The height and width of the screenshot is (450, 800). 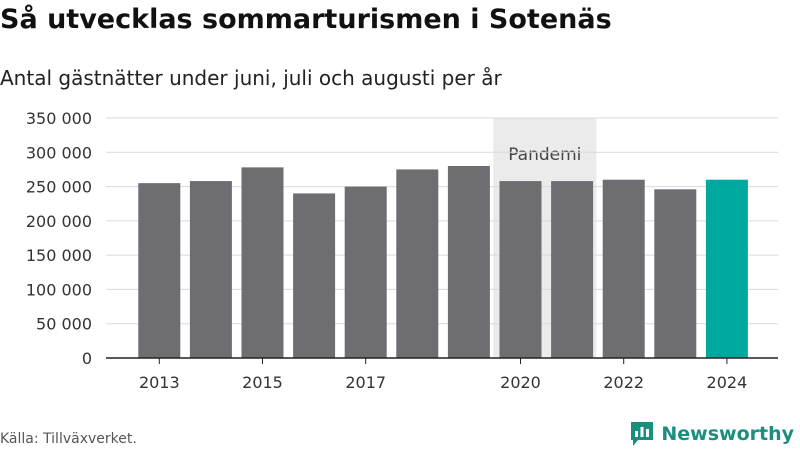 What do you see at coordinates (365, 272) in the screenshot?
I see `bar-2017` at bounding box center [365, 272].